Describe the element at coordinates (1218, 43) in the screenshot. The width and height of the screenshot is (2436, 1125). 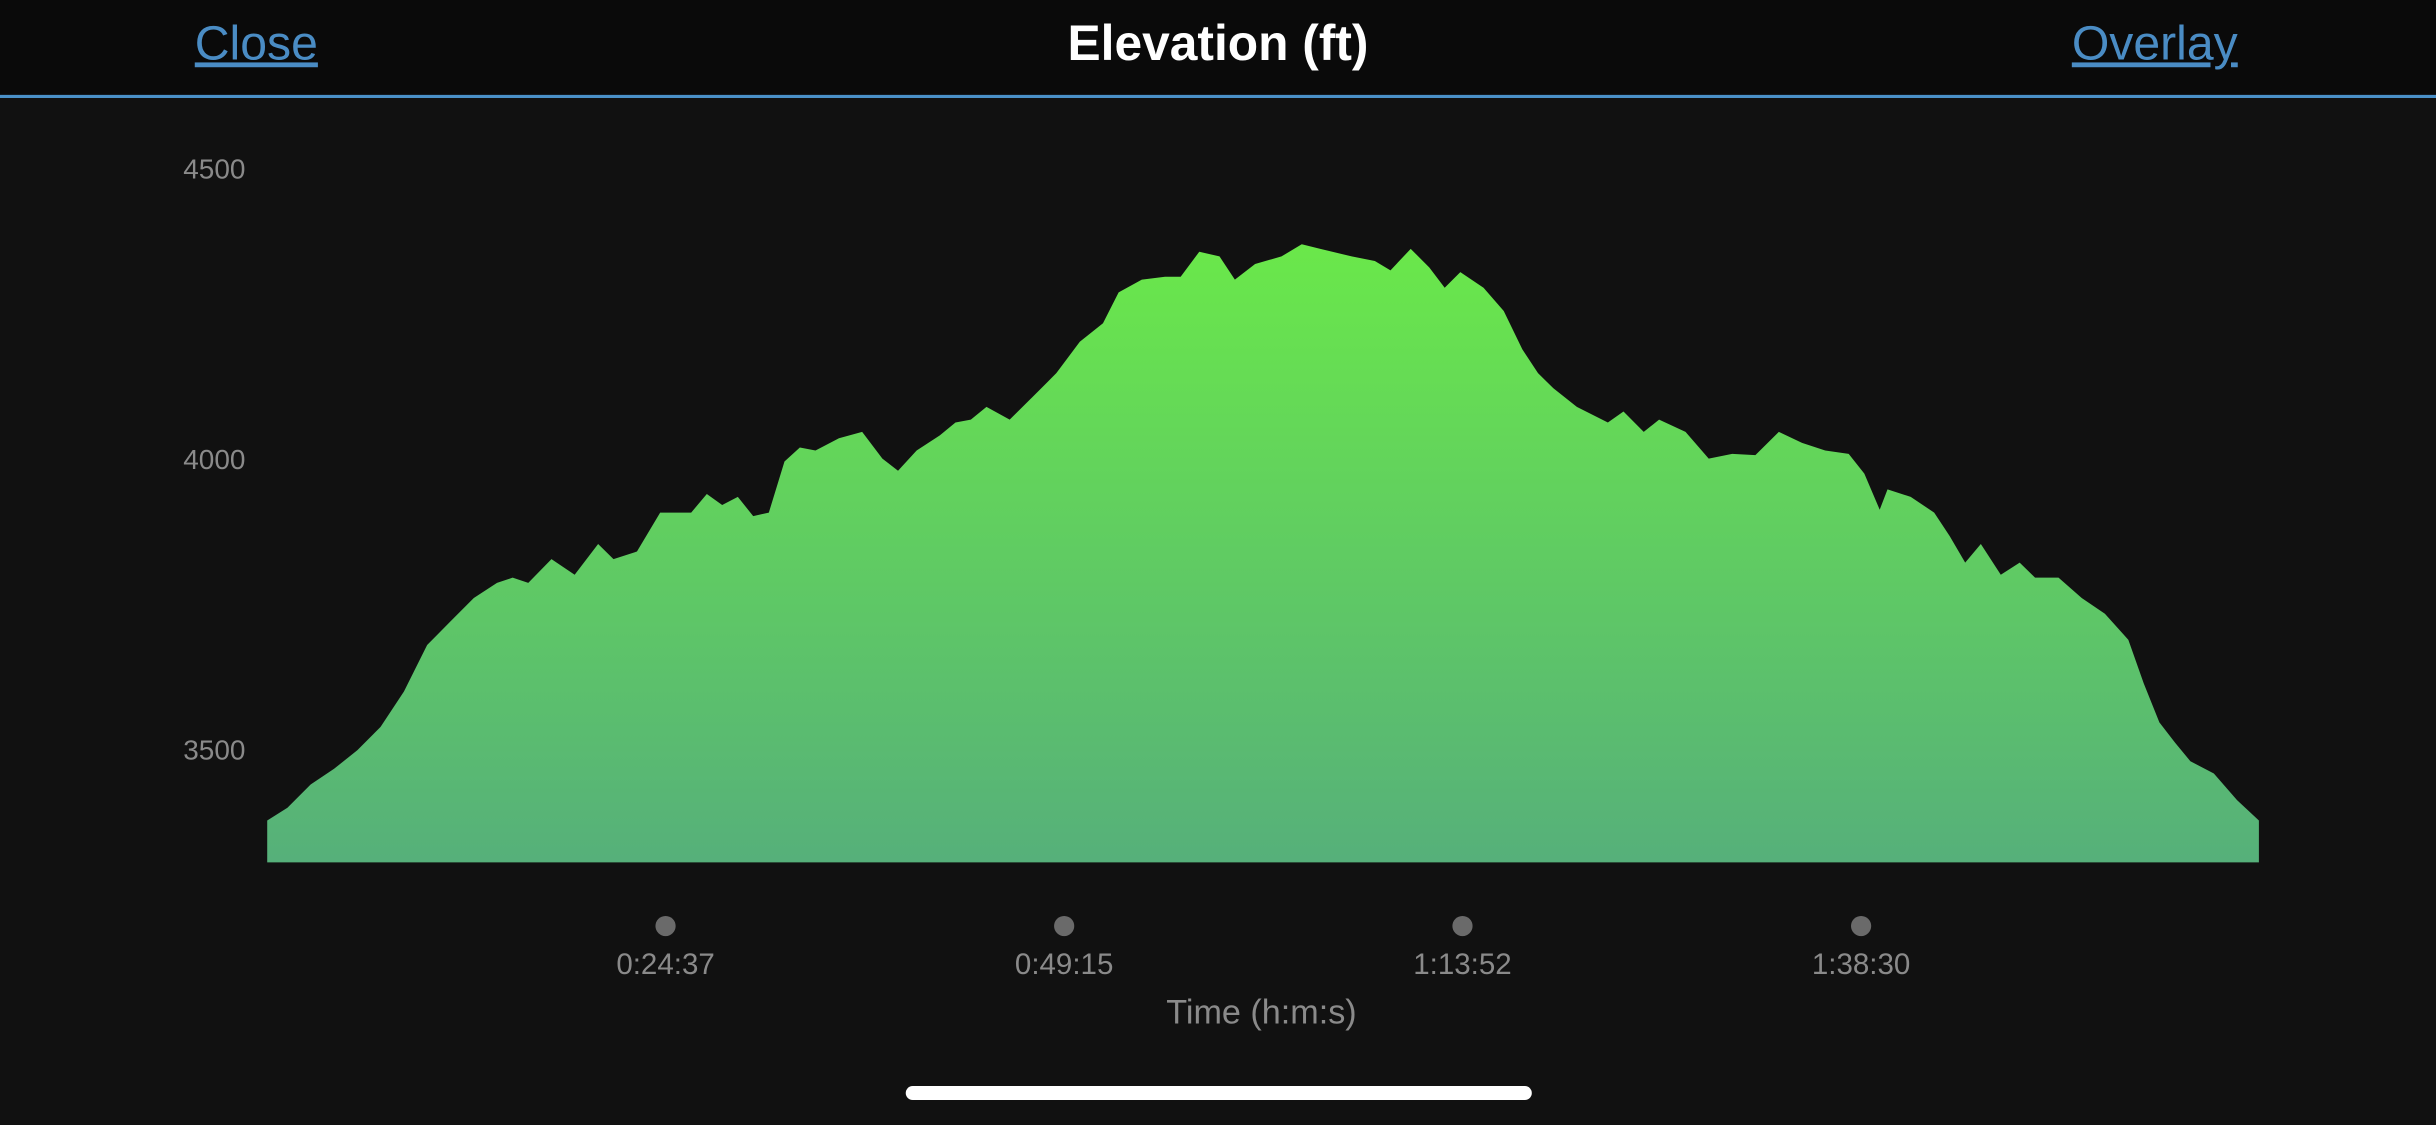
I see `screen-title: Elevation (ft)` at that location.